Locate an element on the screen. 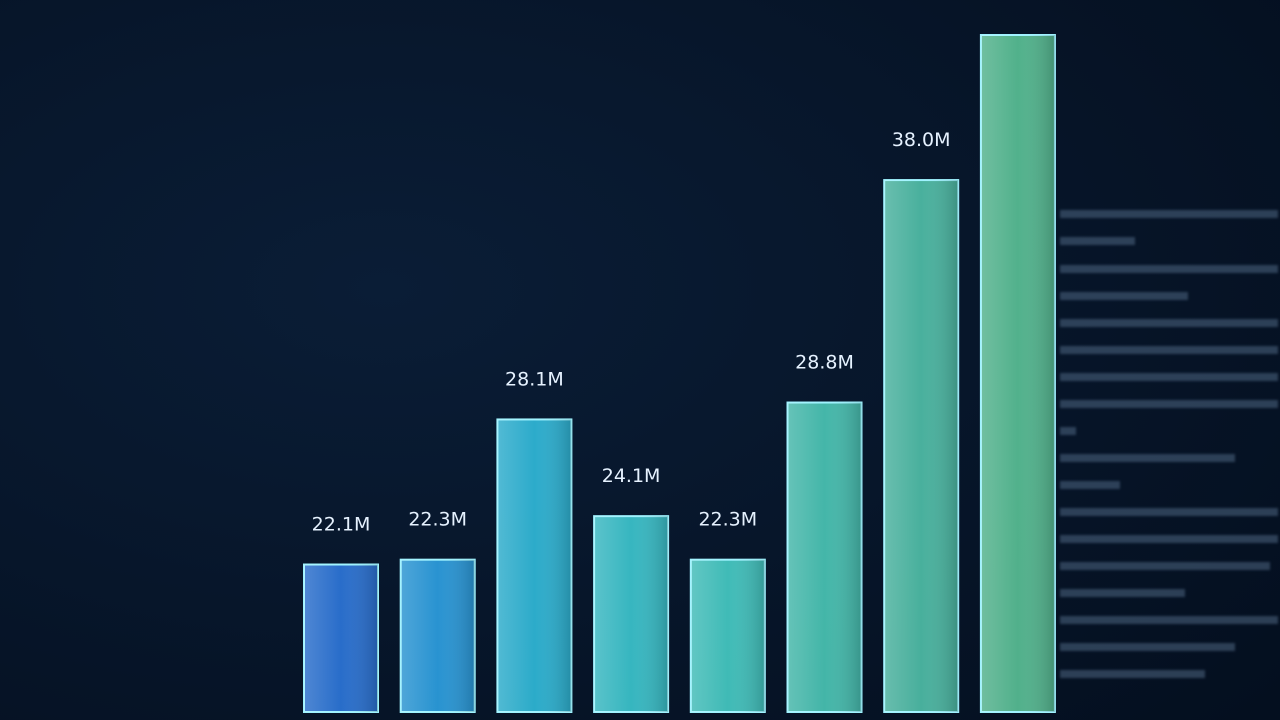 The height and width of the screenshot is (720, 1280). decorative-text-block is located at coordinates (1169, 444).